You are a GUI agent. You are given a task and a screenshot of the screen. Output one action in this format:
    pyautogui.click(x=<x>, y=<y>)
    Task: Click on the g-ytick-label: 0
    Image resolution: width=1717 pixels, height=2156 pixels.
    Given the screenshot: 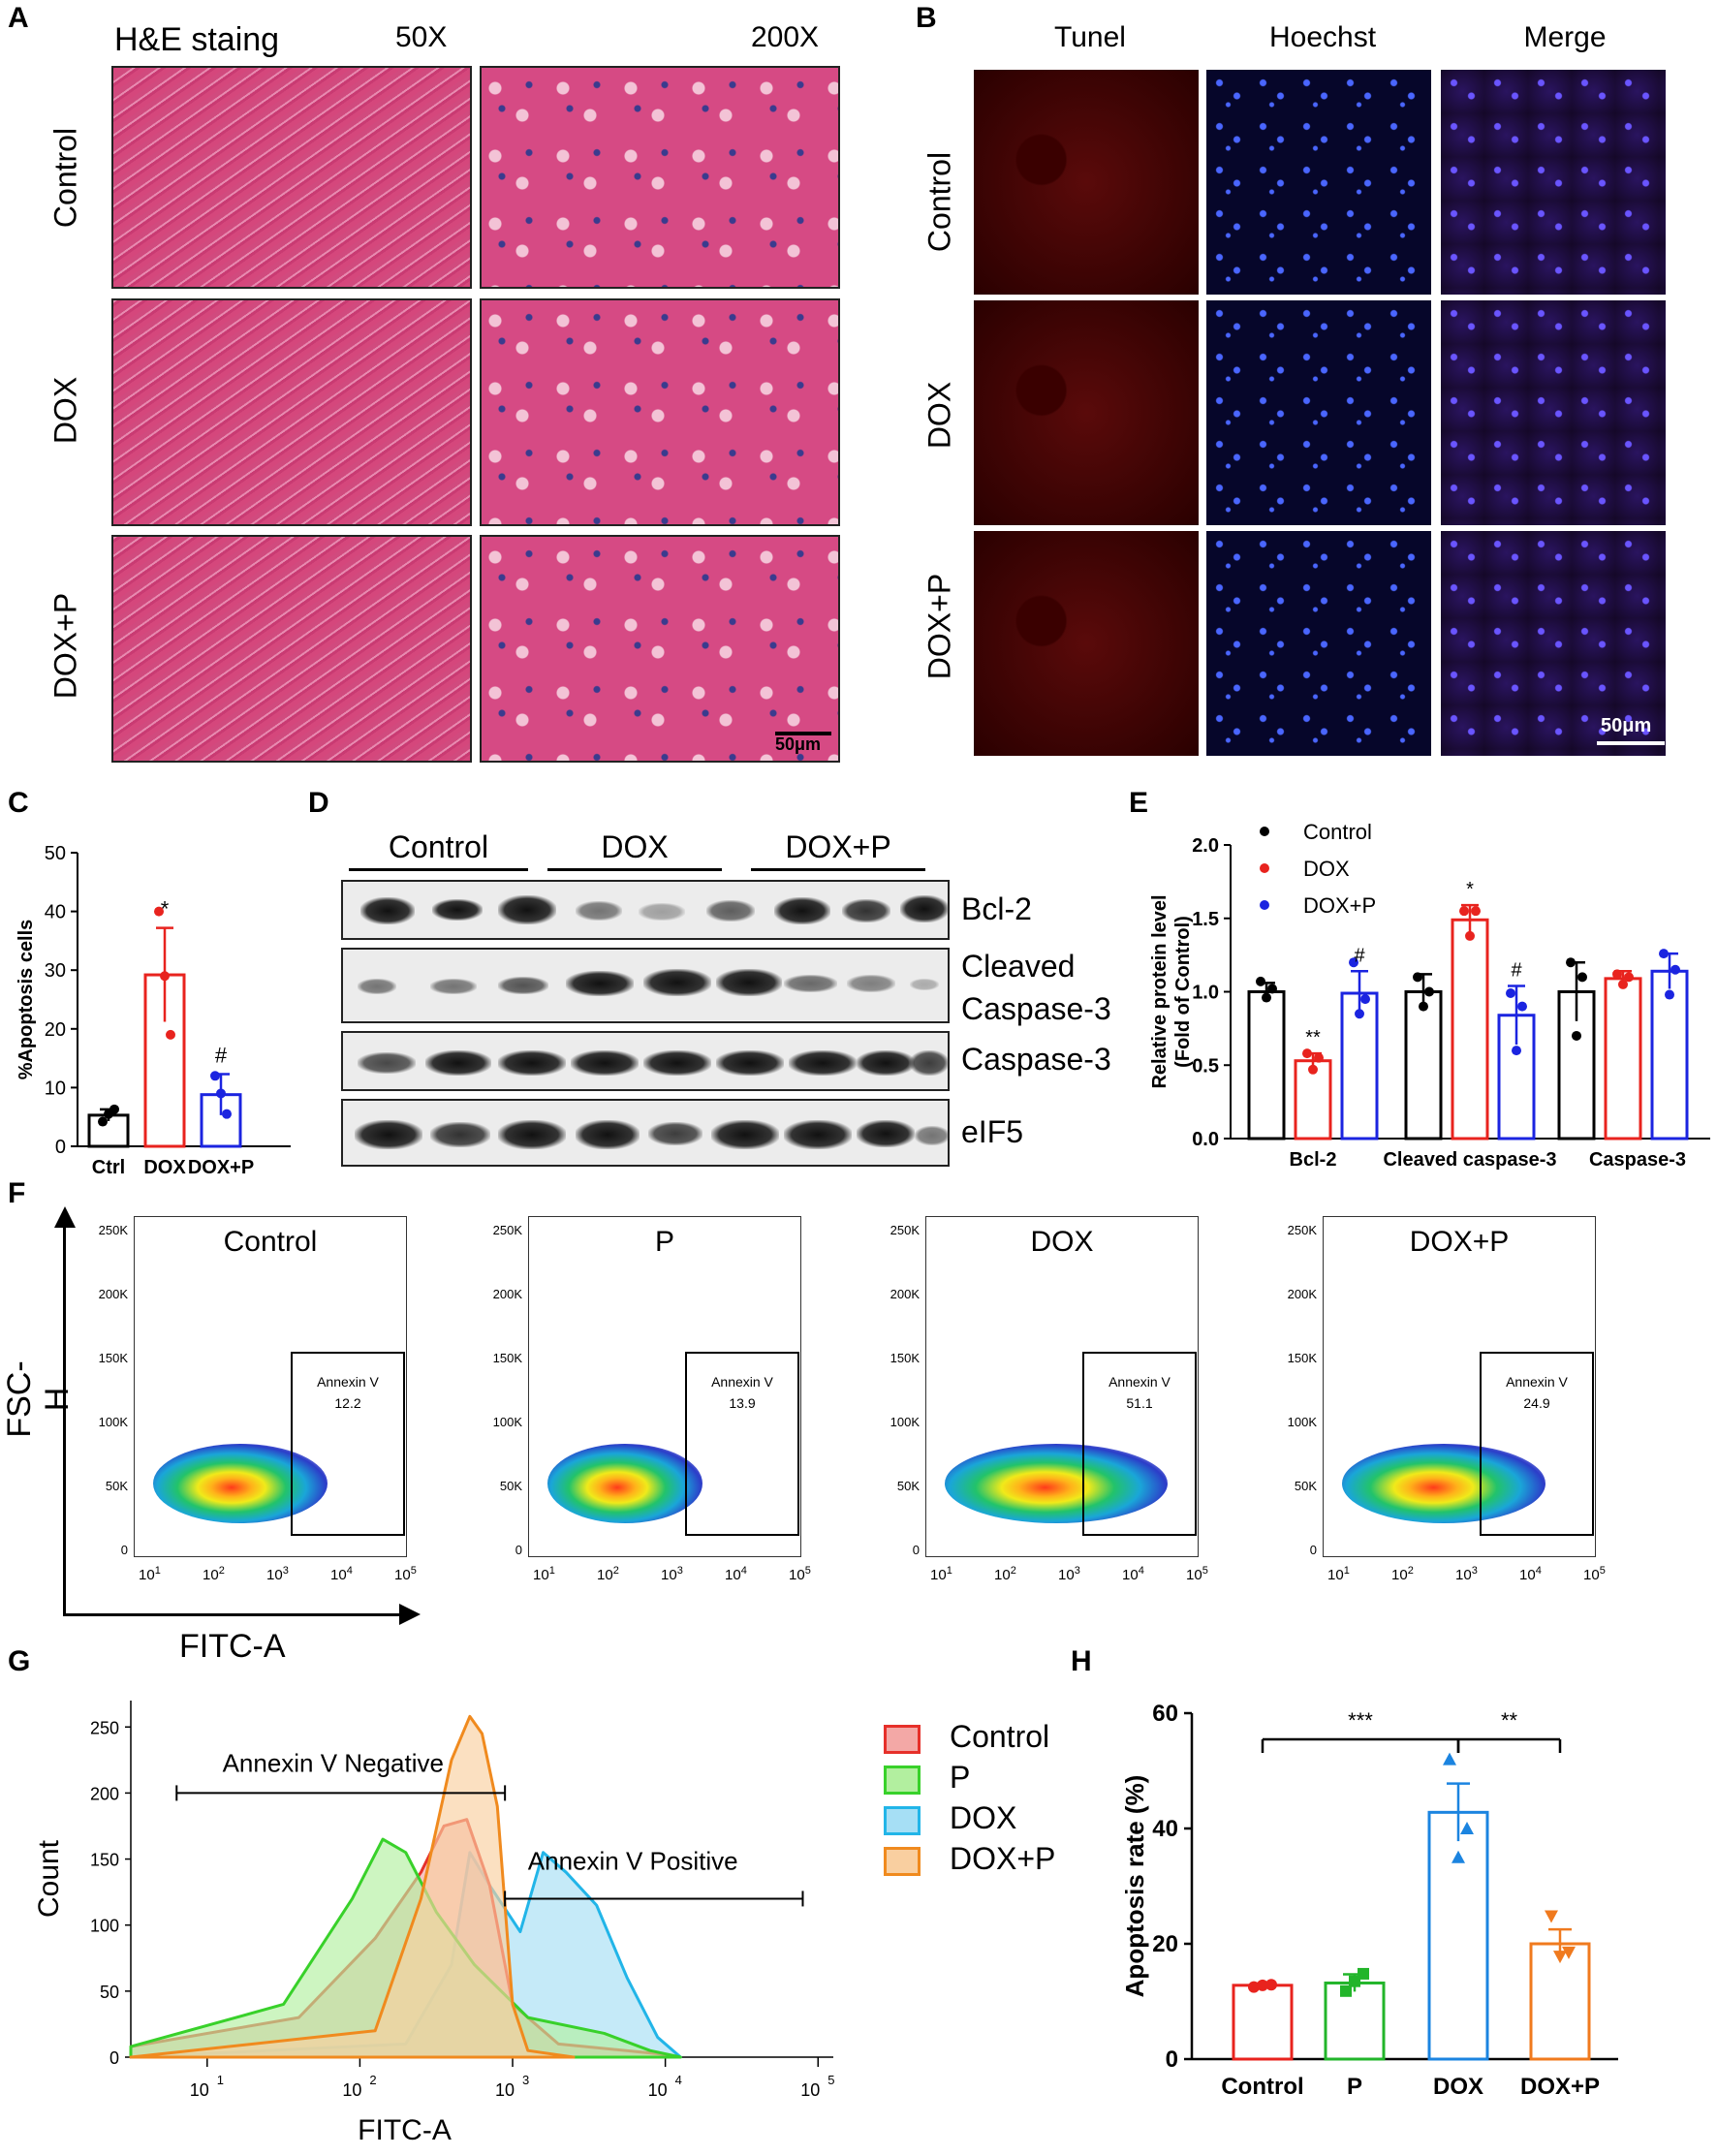 What is the action you would take?
    pyautogui.click(x=114, y=2058)
    